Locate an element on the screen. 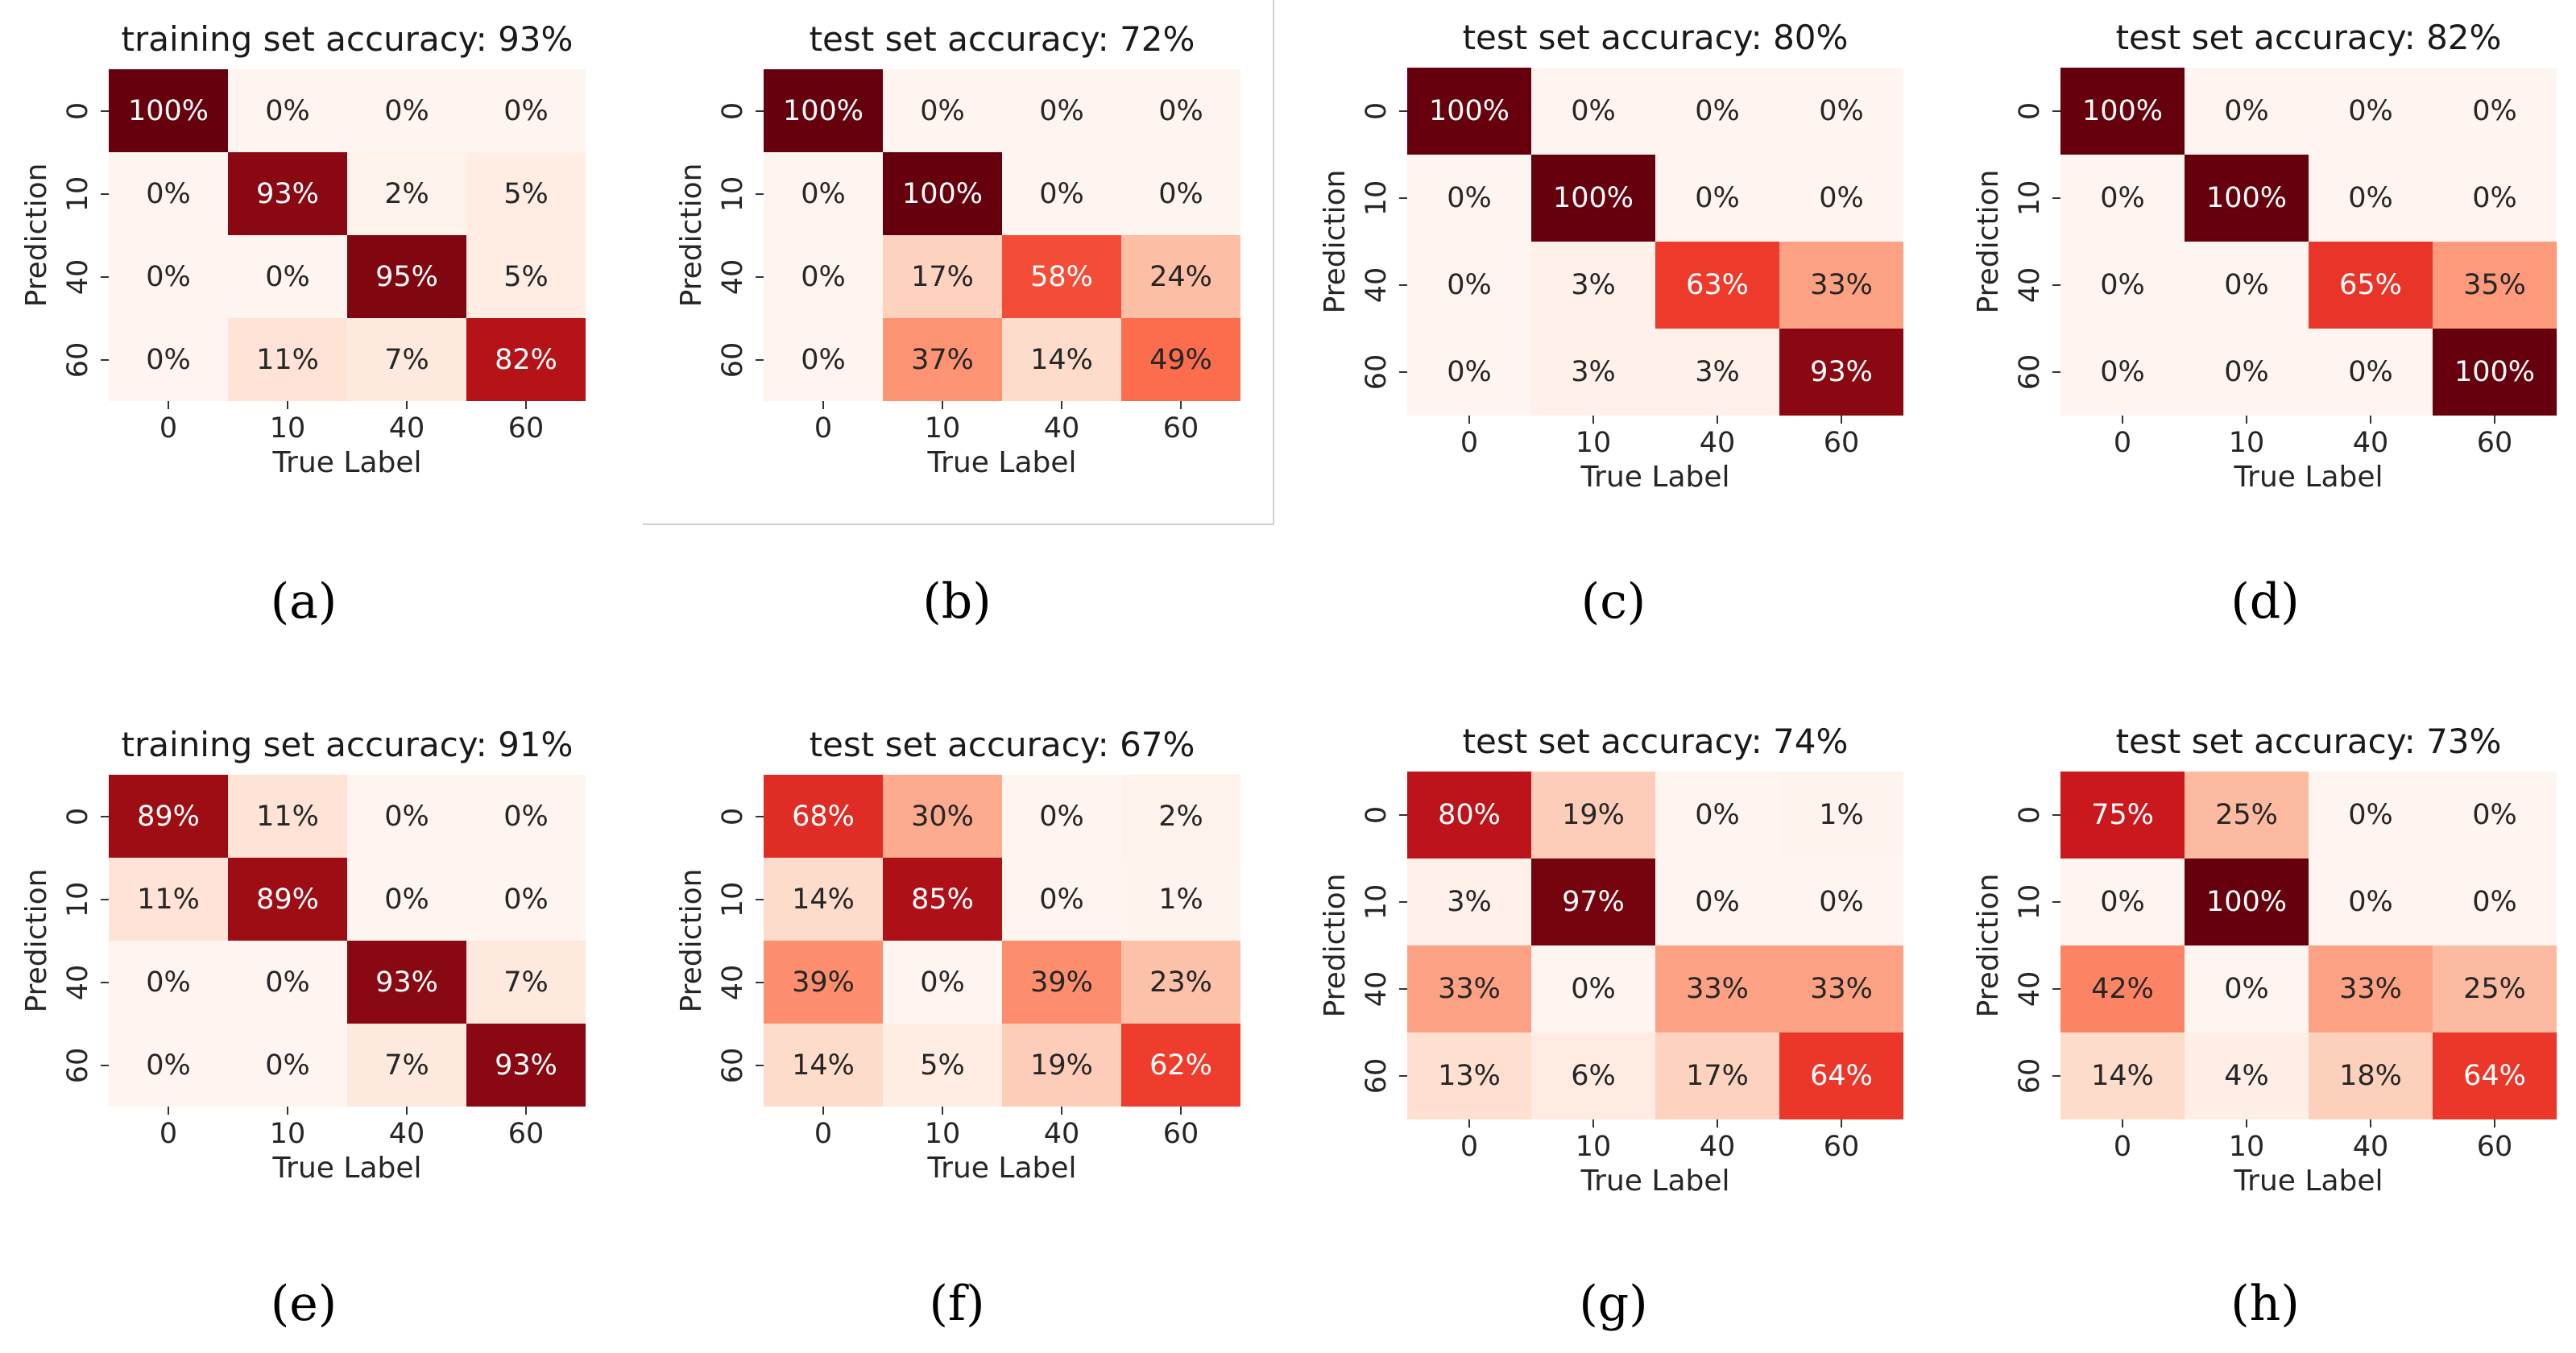 The height and width of the screenshot is (1353, 2576). heatmap-cell: 4% is located at coordinates (2247, 1075).